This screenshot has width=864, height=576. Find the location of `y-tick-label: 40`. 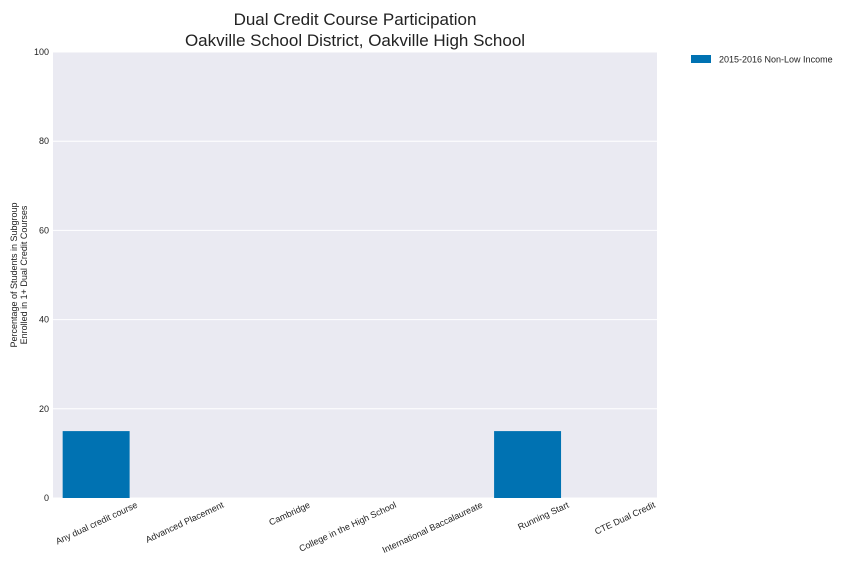

y-tick-label: 40 is located at coordinates (44, 320).